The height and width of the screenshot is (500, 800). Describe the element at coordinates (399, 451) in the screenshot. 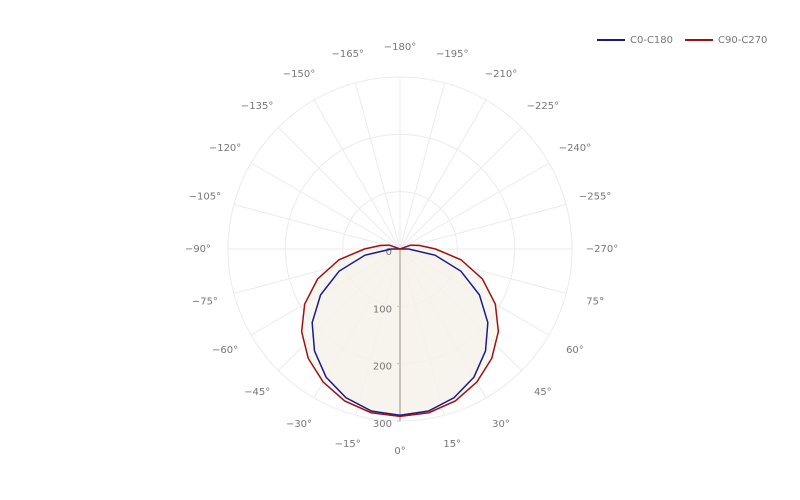

I see `theta-tick-label: 0°` at that location.